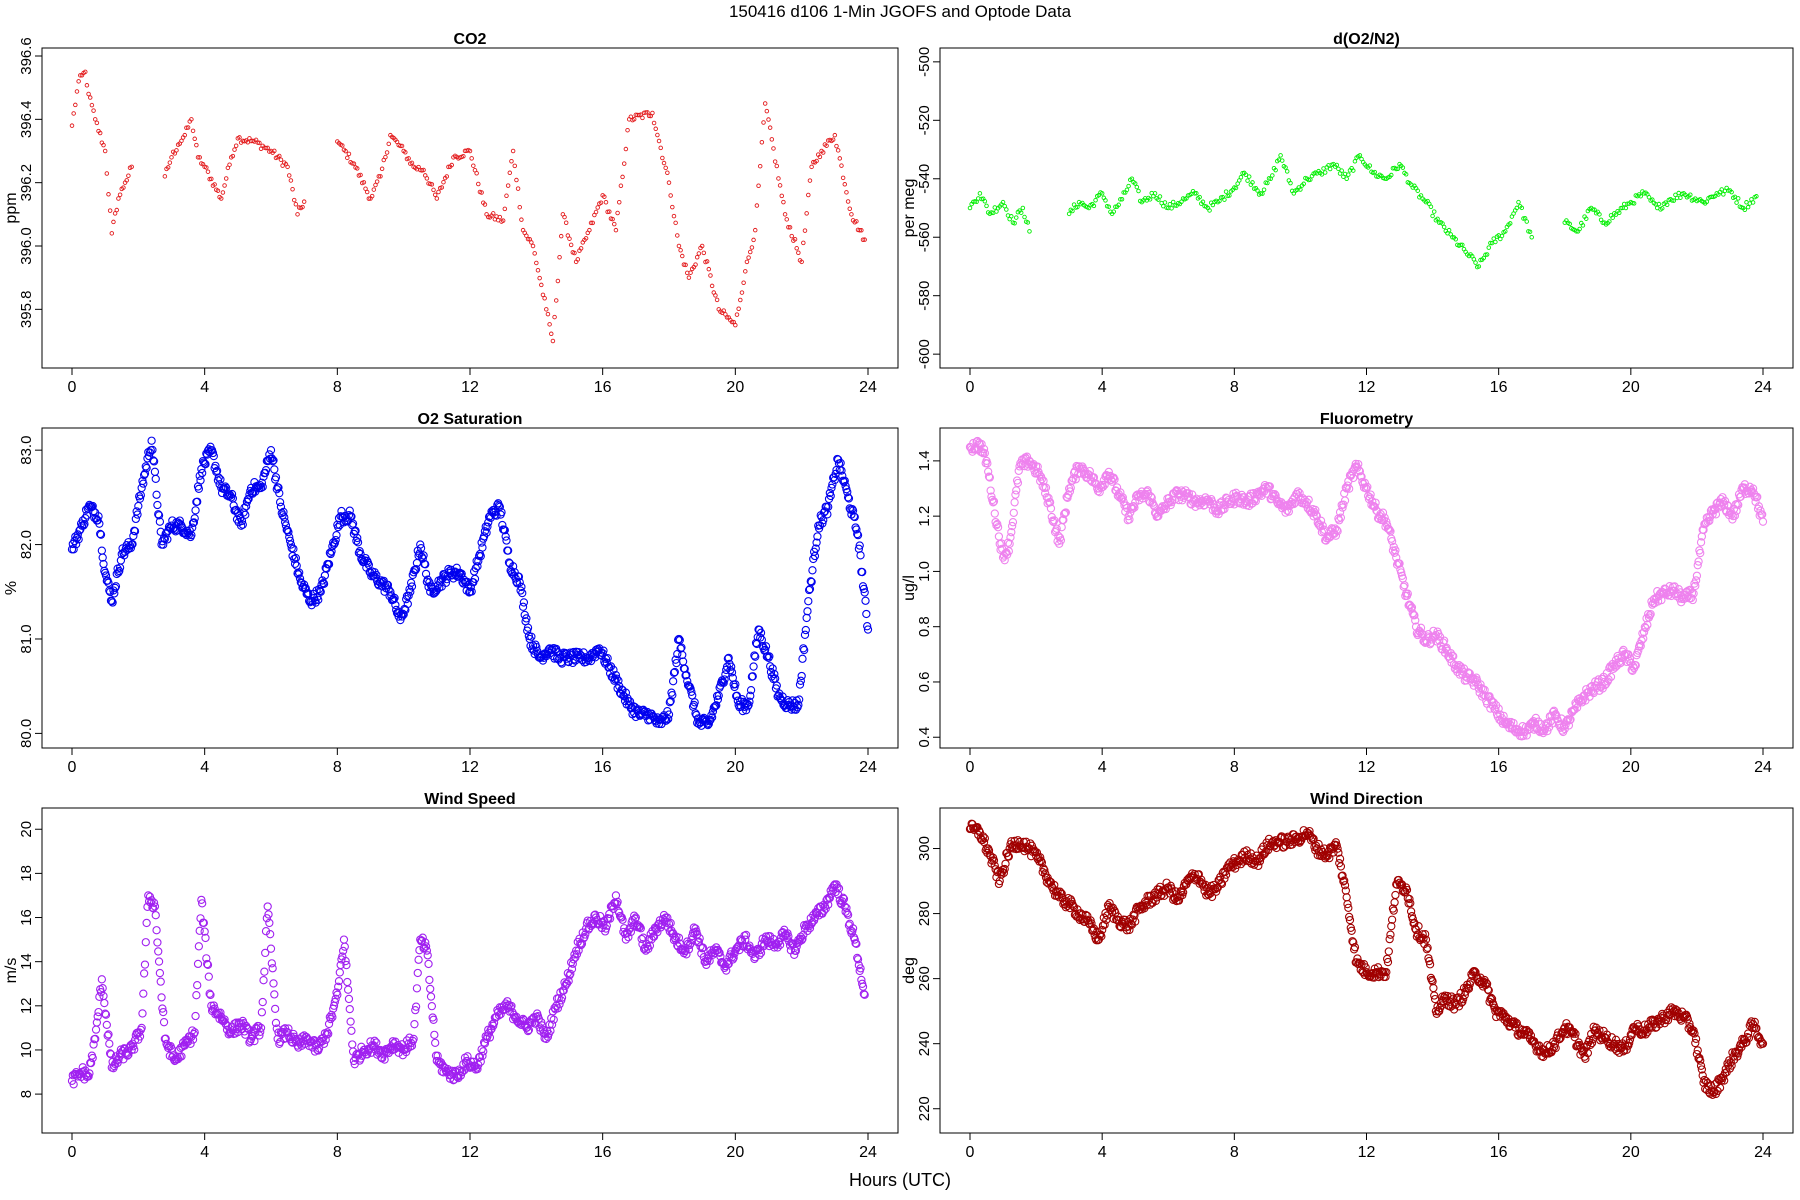  I want to click on y-tick-label: 16, so click(26, 917).